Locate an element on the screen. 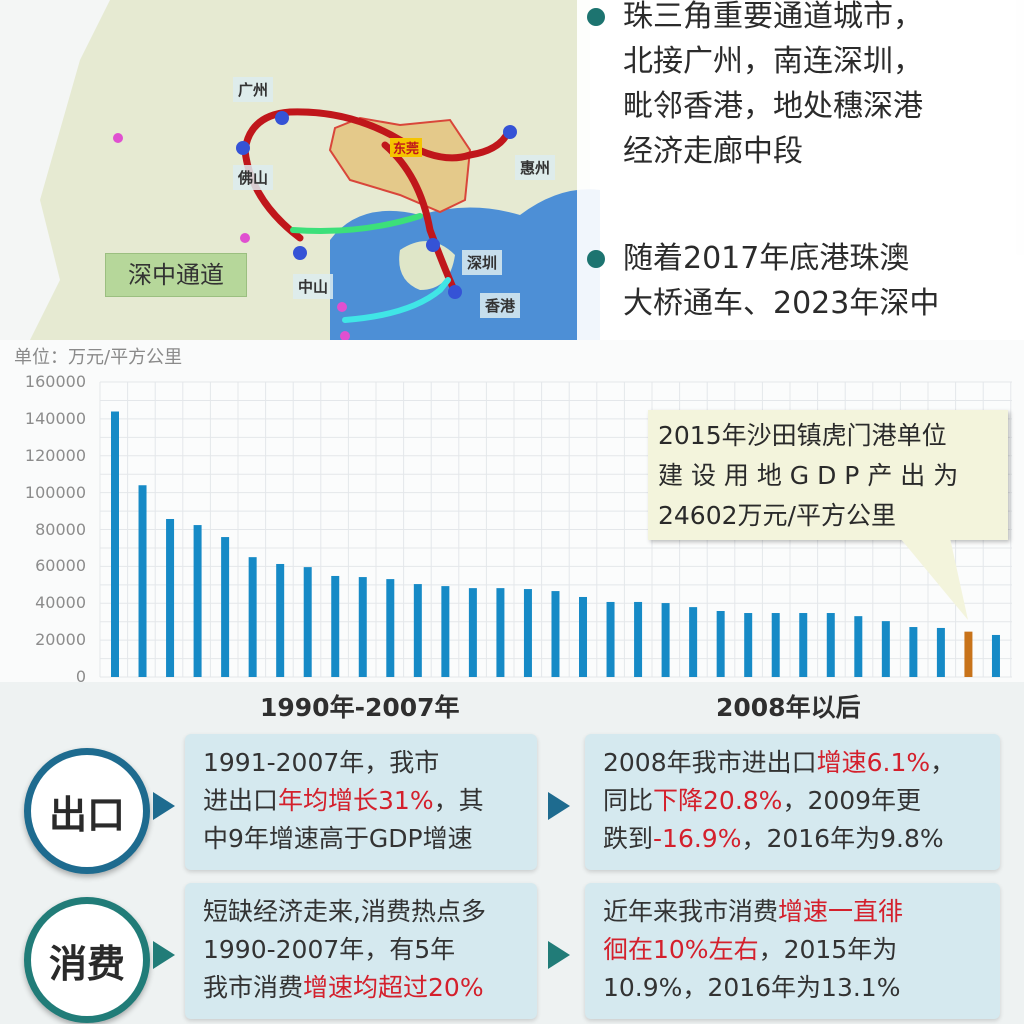 The image size is (1024, 1024). text-segment: 中9年增速高于GDP增速 is located at coordinates (338, 838).